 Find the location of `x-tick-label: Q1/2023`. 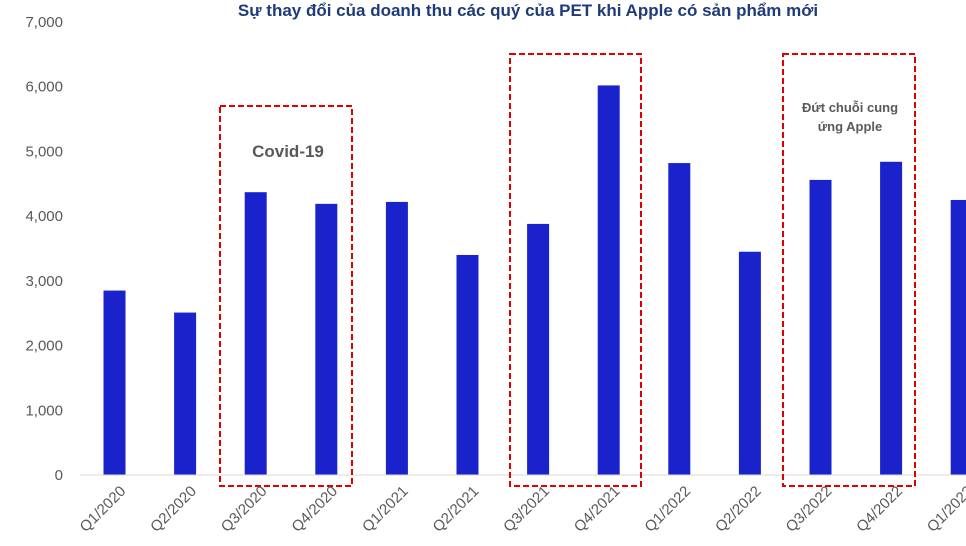

x-tick-label: Q1/2023 is located at coordinates (945, 509).